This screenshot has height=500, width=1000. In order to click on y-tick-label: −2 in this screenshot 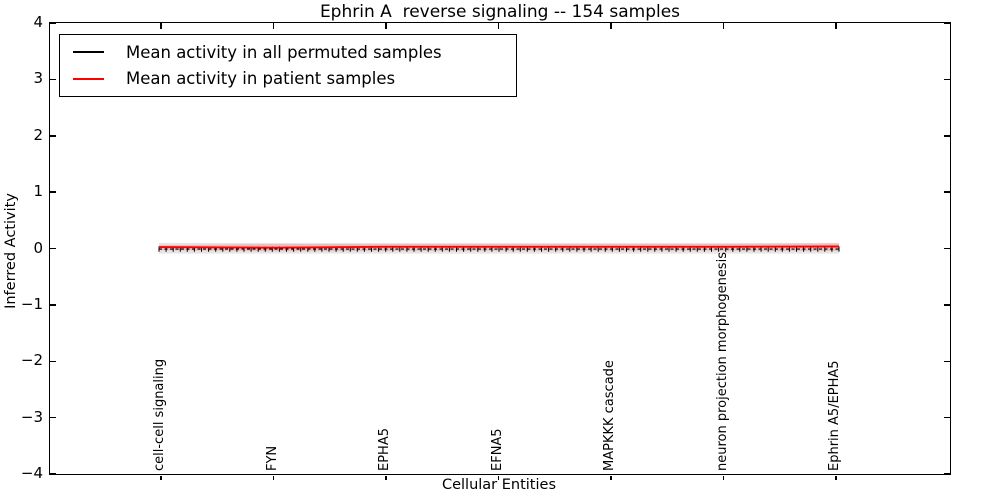, I will do `click(31, 360)`.